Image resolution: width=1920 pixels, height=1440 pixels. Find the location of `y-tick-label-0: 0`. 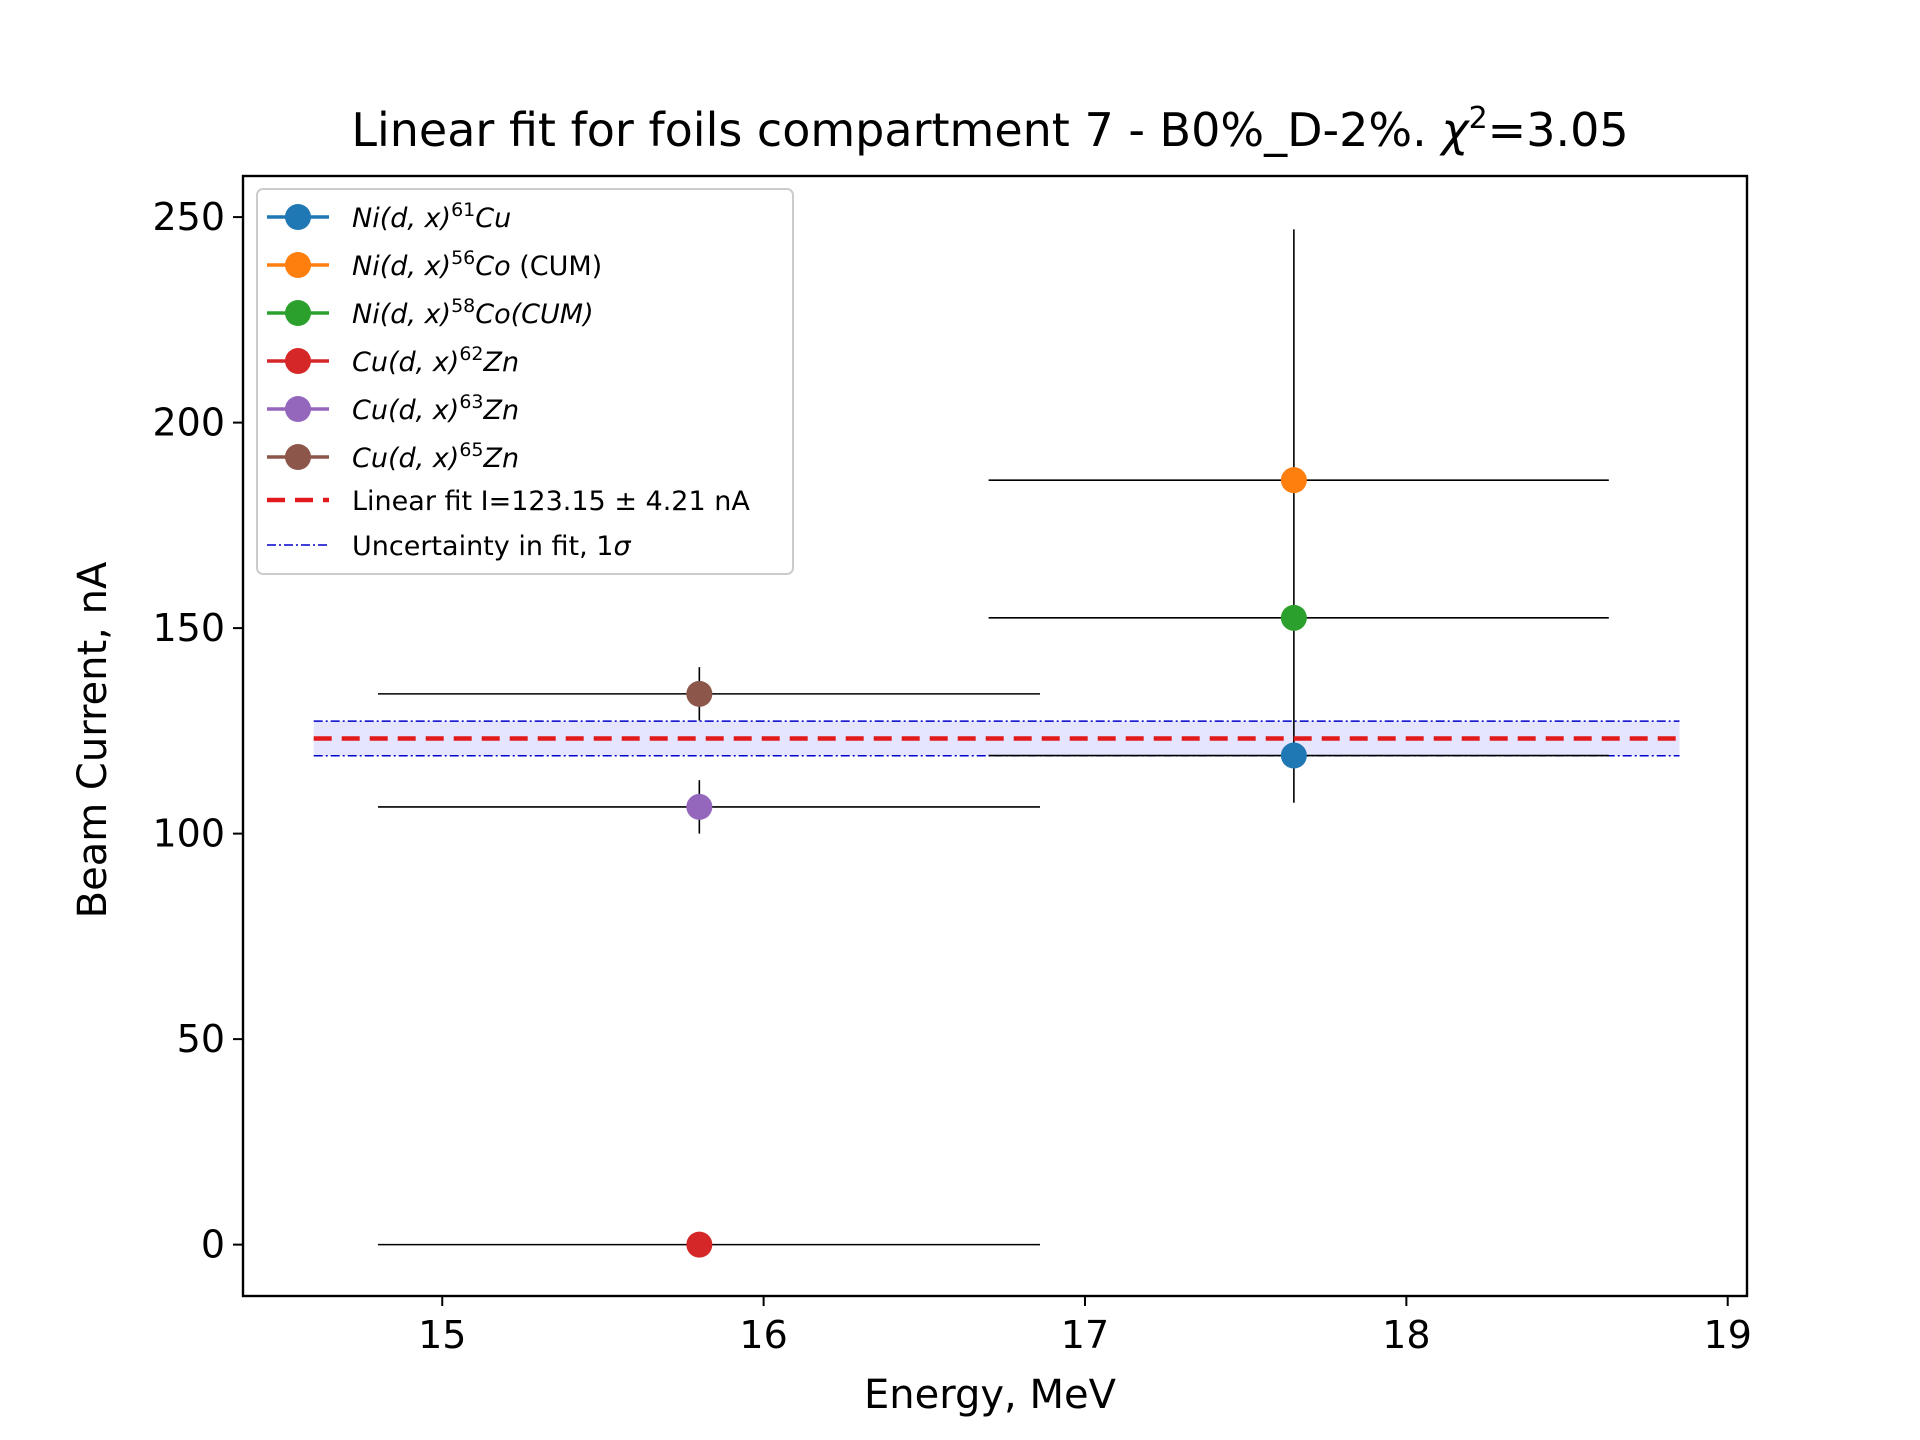

y-tick-label-0: 0 is located at coordinates (213, 1245).